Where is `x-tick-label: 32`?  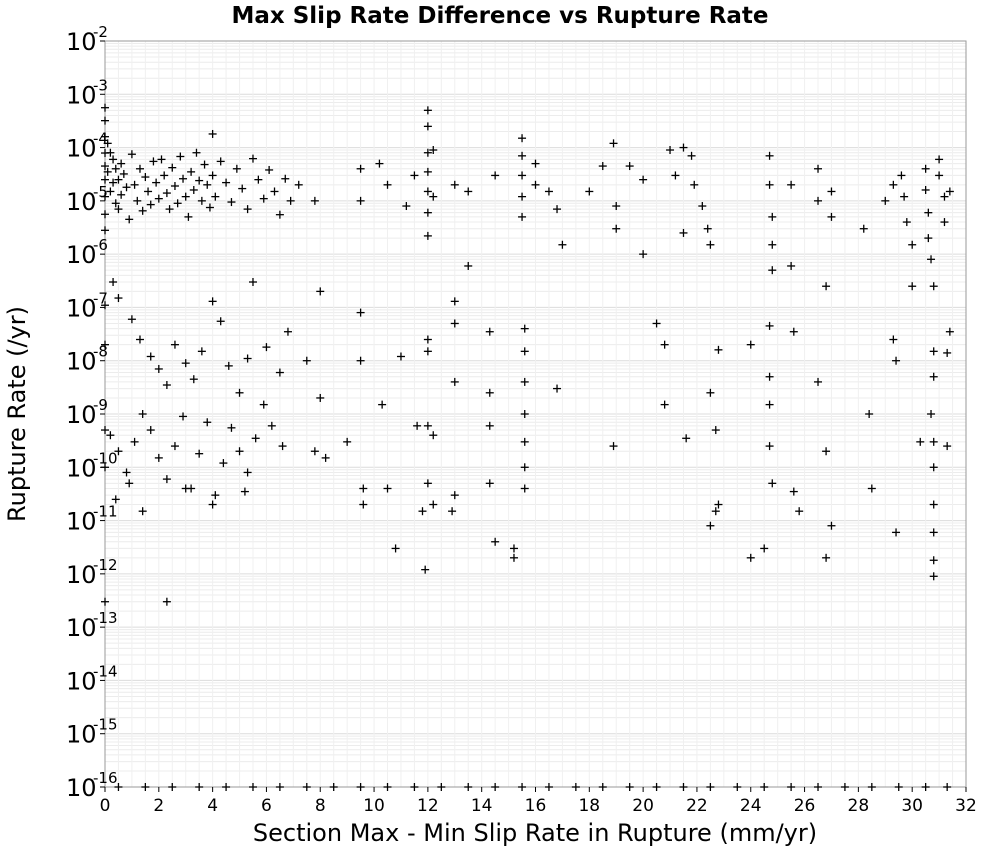
x-tick-label: 32 is located at coordinates (966, 806).